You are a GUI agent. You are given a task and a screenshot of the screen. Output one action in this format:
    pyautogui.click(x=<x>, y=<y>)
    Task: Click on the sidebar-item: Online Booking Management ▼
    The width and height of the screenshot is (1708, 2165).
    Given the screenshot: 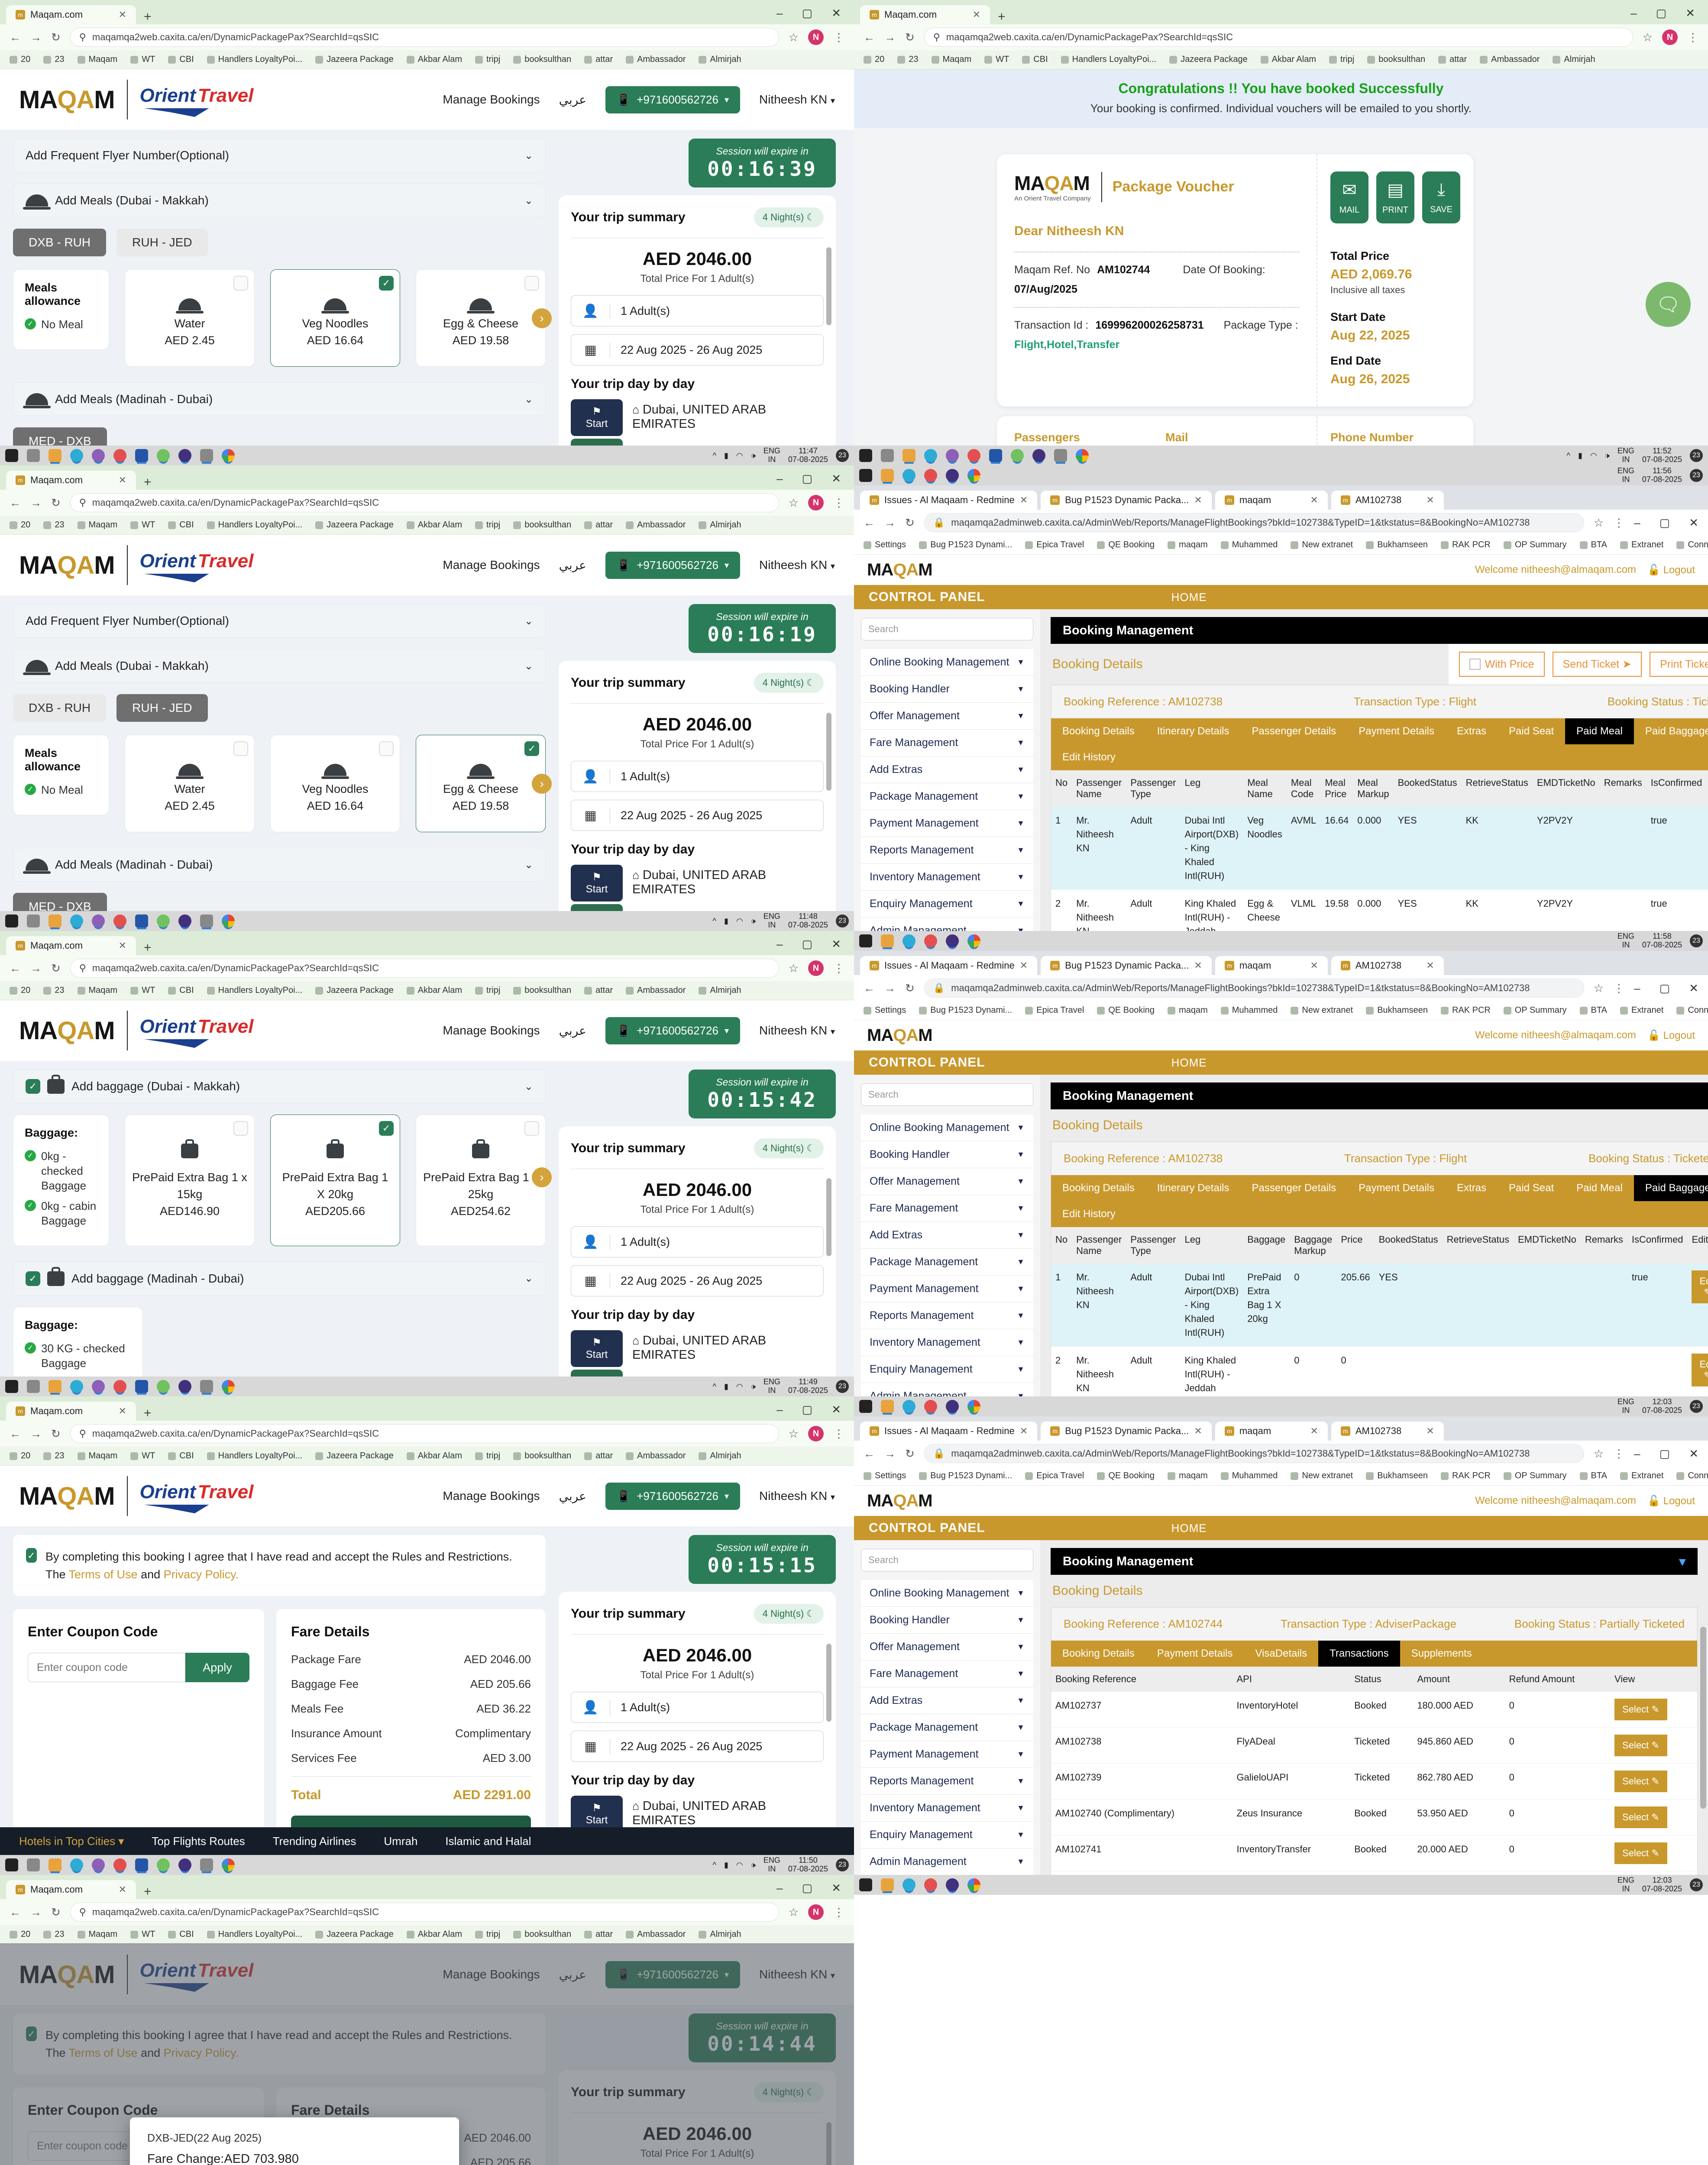 What is the action you would take?
    pyautogui.click(x=947, y=1593)
    